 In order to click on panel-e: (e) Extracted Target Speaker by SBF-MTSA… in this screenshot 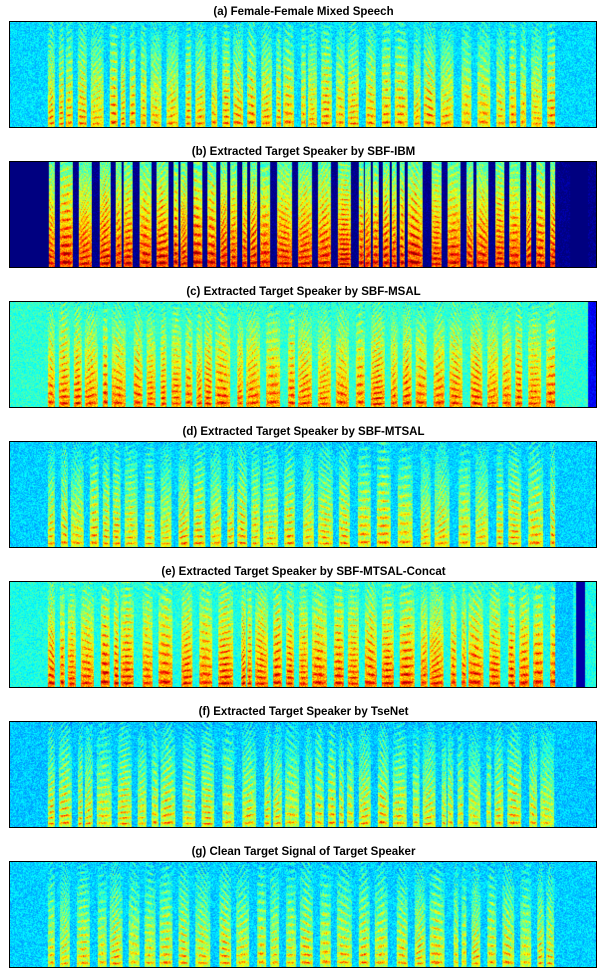, I will do `click(303, 627)`.